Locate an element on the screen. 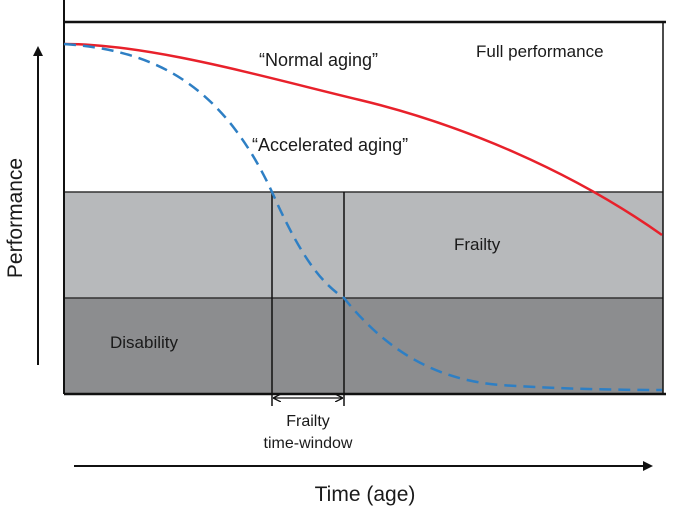  x-axis-label: Time (age) is located at coordinates (365, 494).